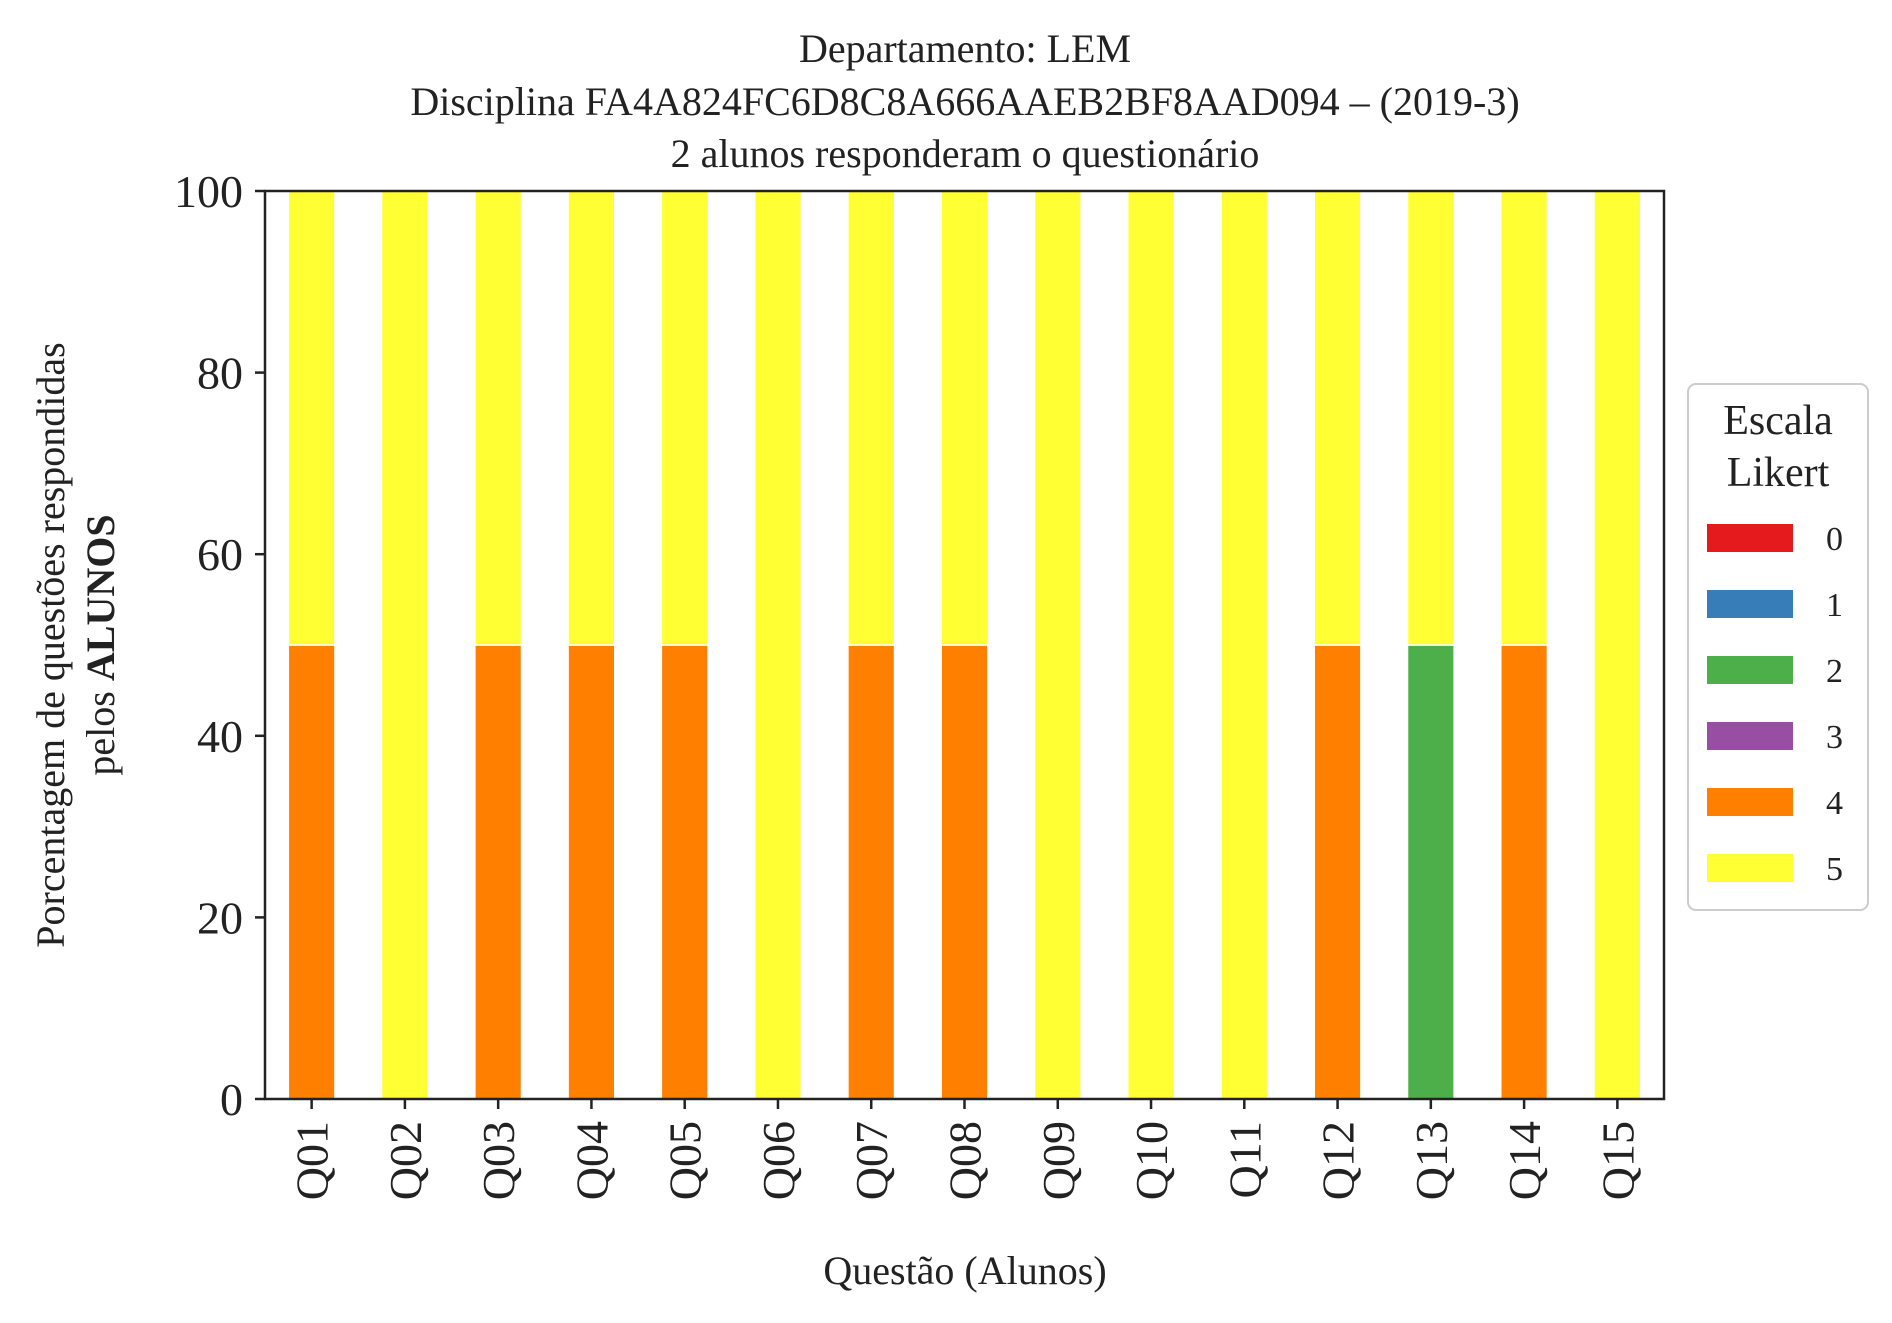 The image size is (1892, 1323). I want to click on y-tick-label: 40, so click(220, 736).